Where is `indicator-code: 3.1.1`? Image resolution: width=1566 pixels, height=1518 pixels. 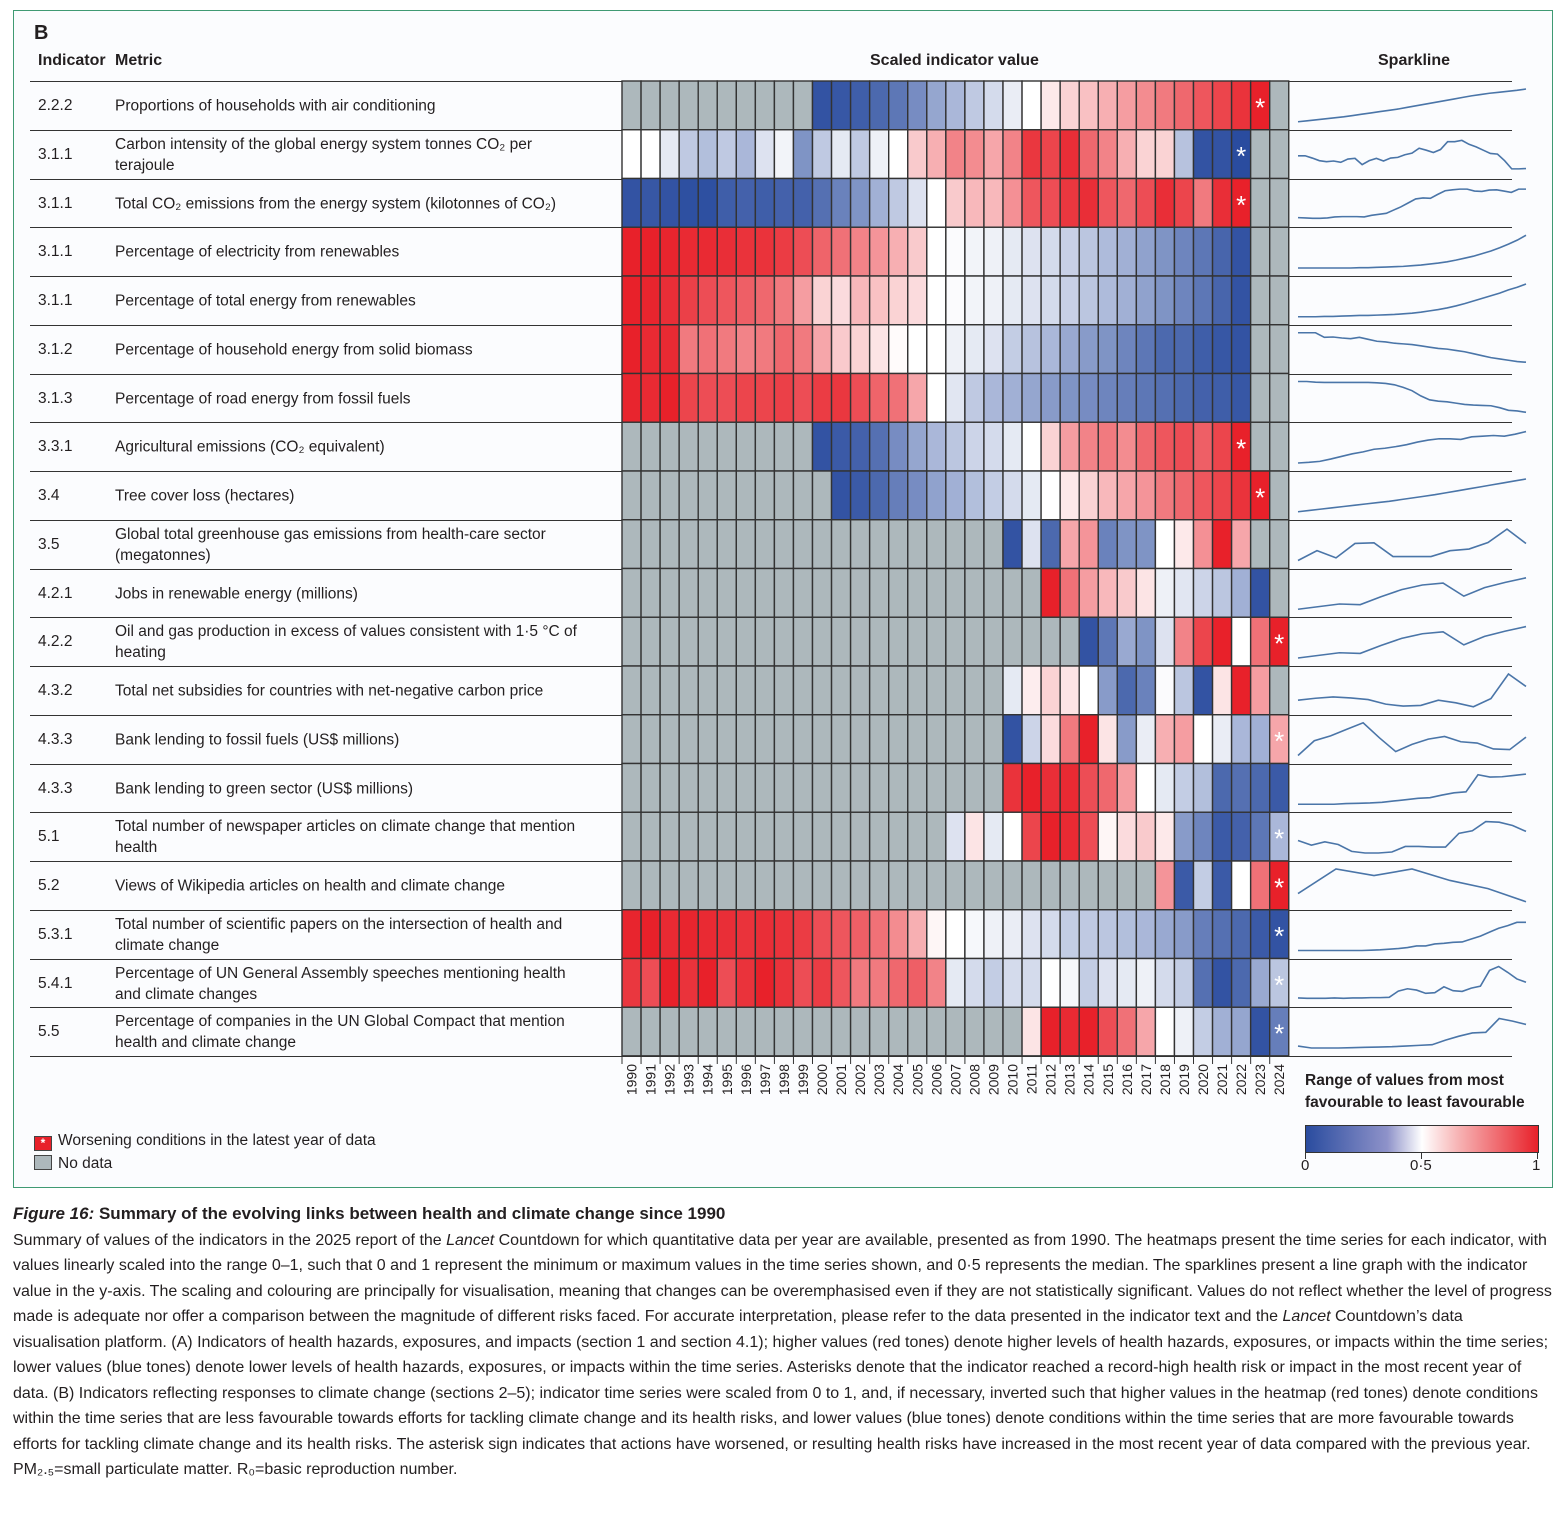 indicator-code: 3.1.1 is located at coordinates (55, 300).